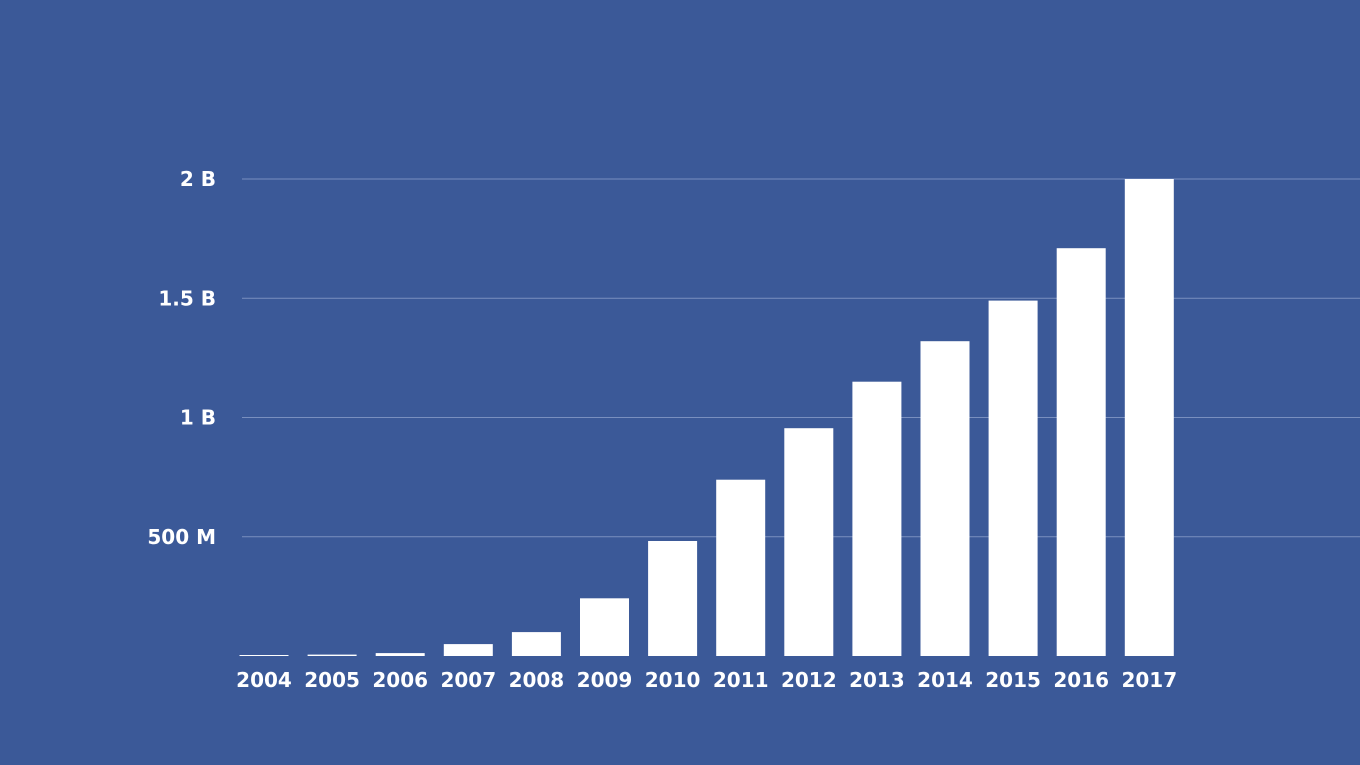 The image size is (1360, 765). I want to click on bar-2009, so click(604, 627).